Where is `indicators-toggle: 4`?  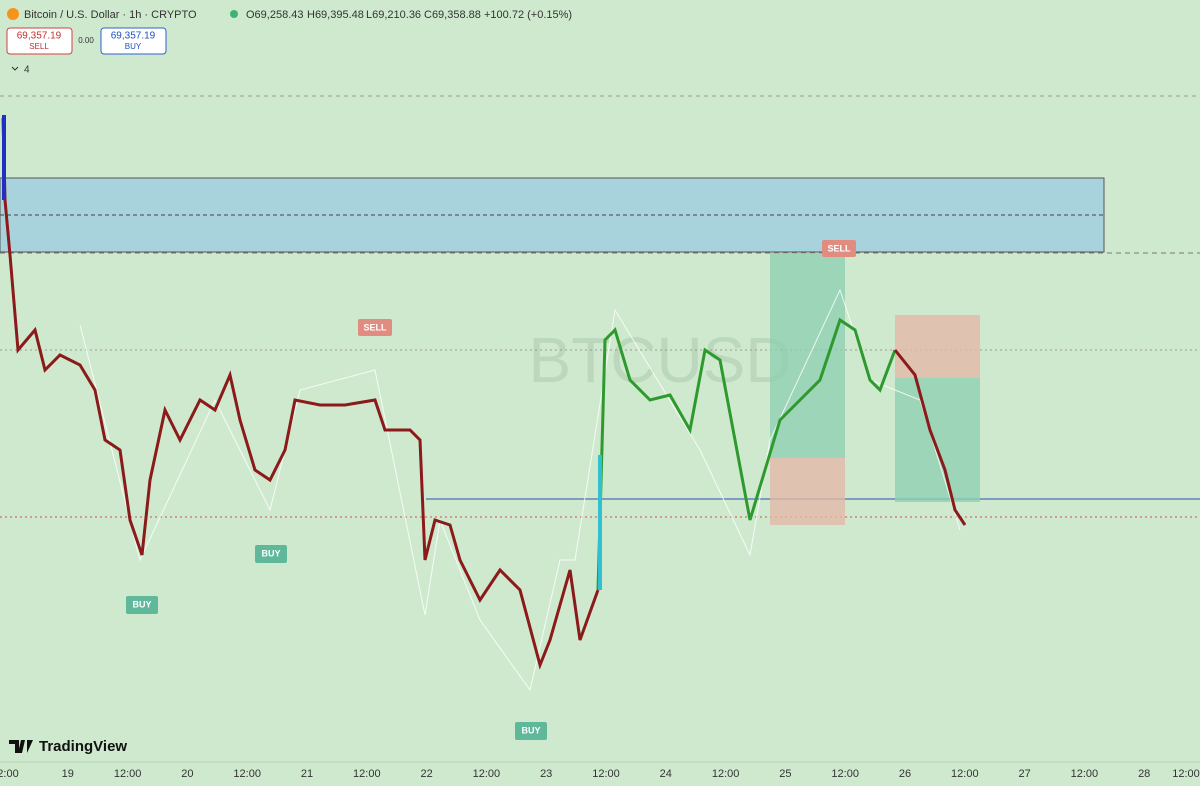 indicators-toggle: 4 is located at coordinates (20, 70).